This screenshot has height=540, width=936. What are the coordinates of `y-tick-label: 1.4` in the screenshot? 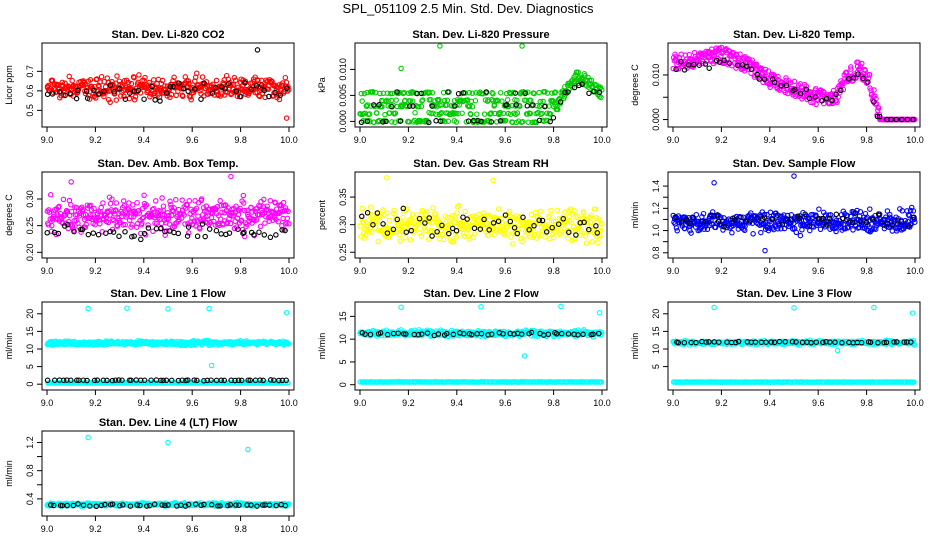 It's located at (656, 186).